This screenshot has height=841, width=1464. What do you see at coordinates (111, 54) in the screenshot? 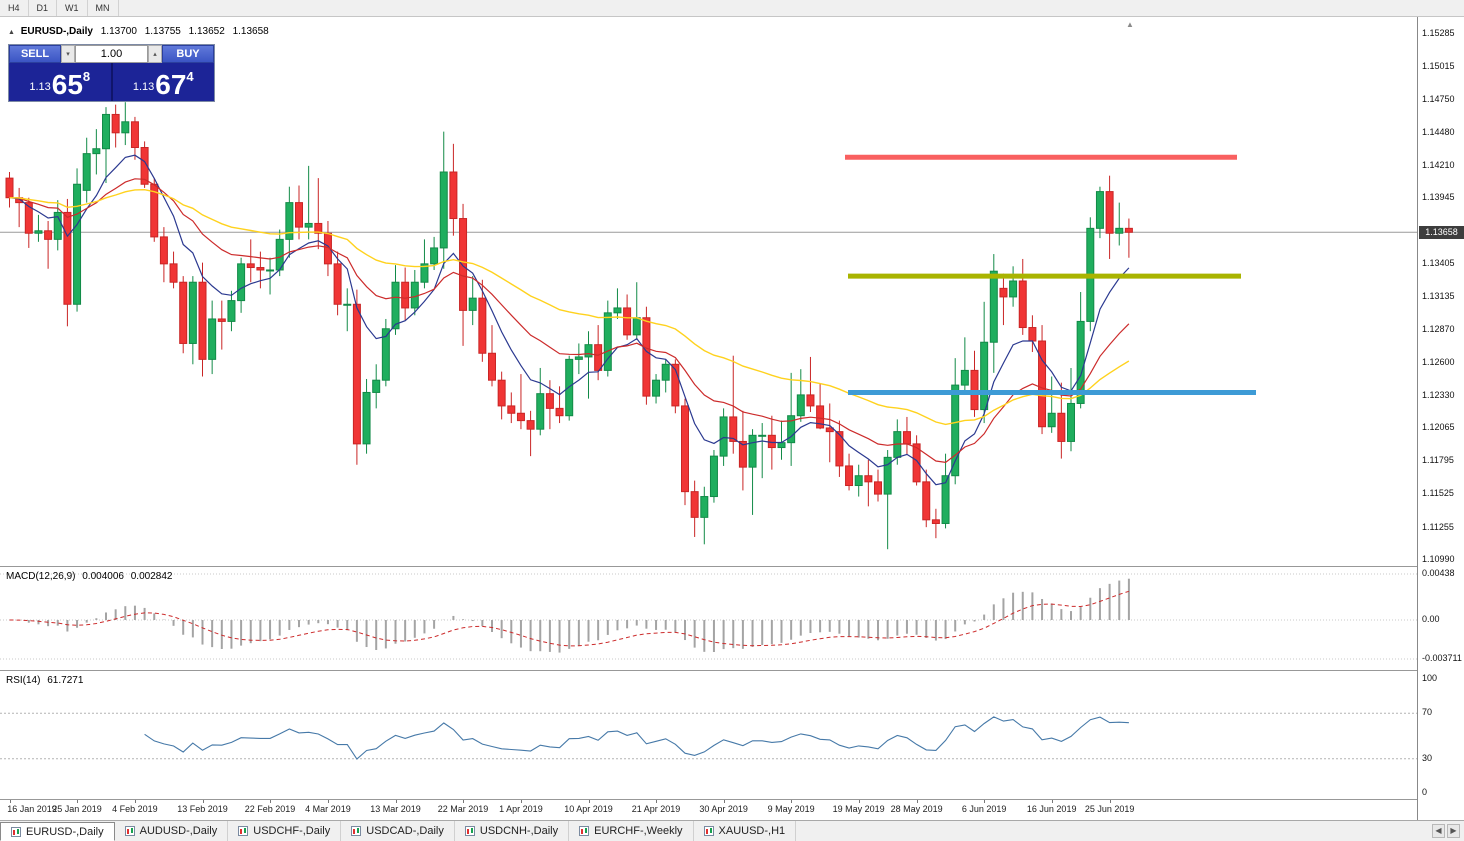
I see `volume-input` at bounding box center [111, 54].